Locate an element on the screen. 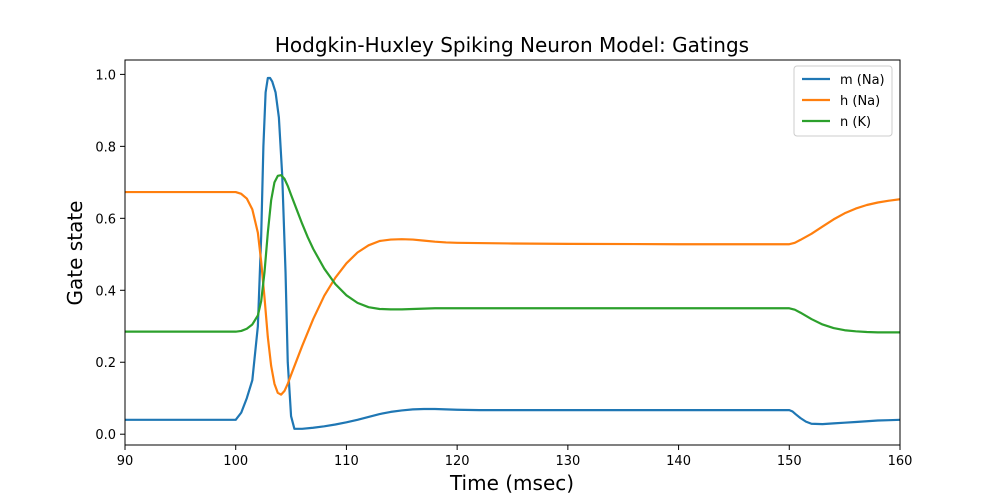 The height and width of the screenshot is (500, 1000). x-tick-label: 130 is located at coordinates (567, 461).